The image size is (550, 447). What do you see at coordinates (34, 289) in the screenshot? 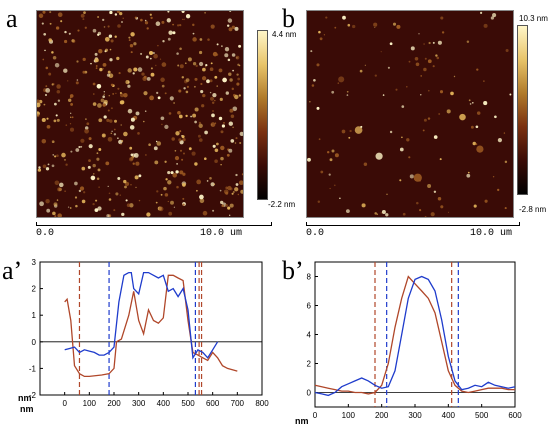
I see `y-tick-label: 2` at bounding box center [34, 289].